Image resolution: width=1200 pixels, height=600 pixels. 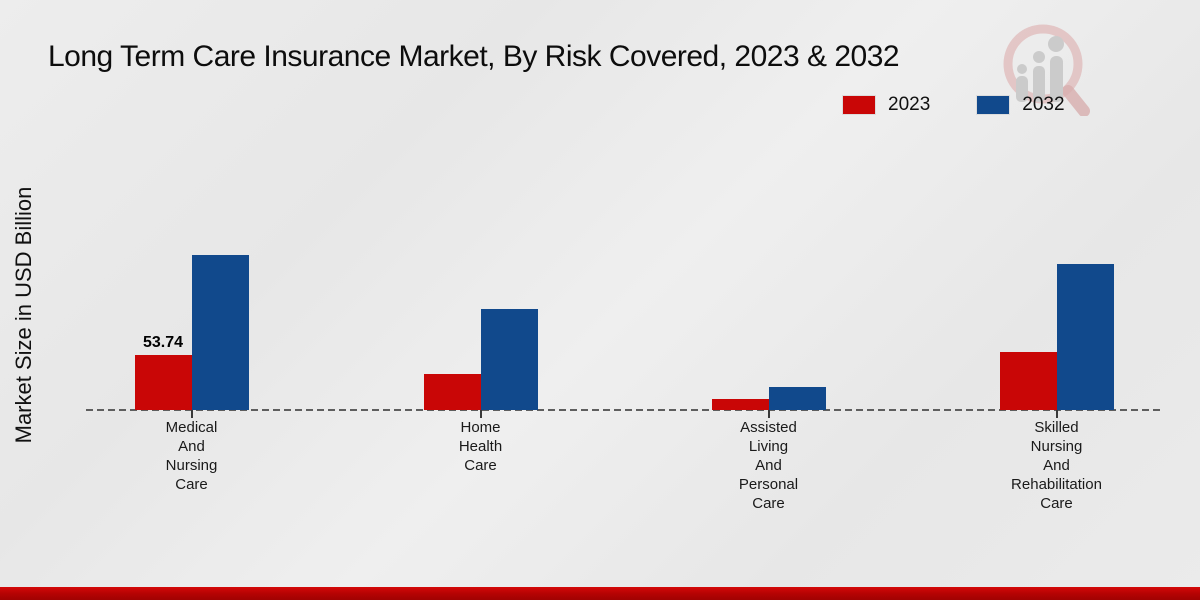 I want to click on magnifier-chart-logo-watermark, so click(x=1046, y=70).